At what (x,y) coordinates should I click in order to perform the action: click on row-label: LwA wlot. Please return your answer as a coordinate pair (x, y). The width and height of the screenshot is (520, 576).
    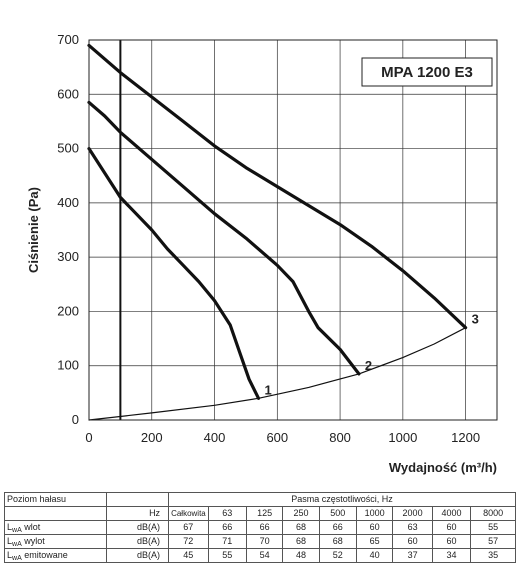
    Looking at the image, I should click on (55, 527).